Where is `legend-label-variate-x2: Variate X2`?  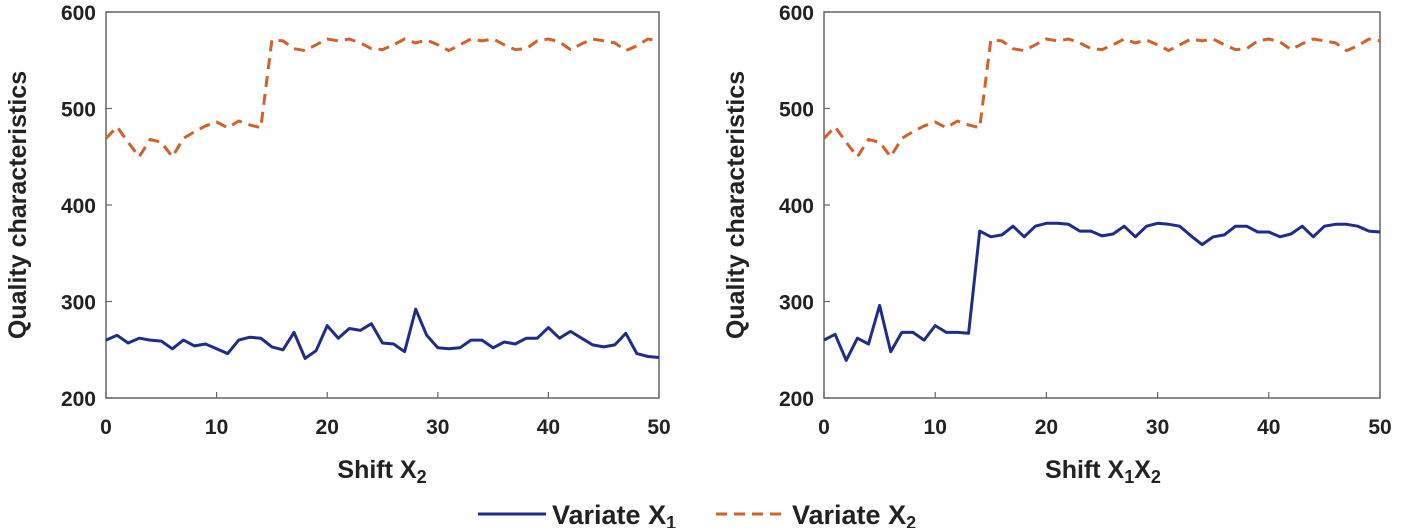
legend-label-variate-x2: Variate X2 is located at coordinates (854, 514).